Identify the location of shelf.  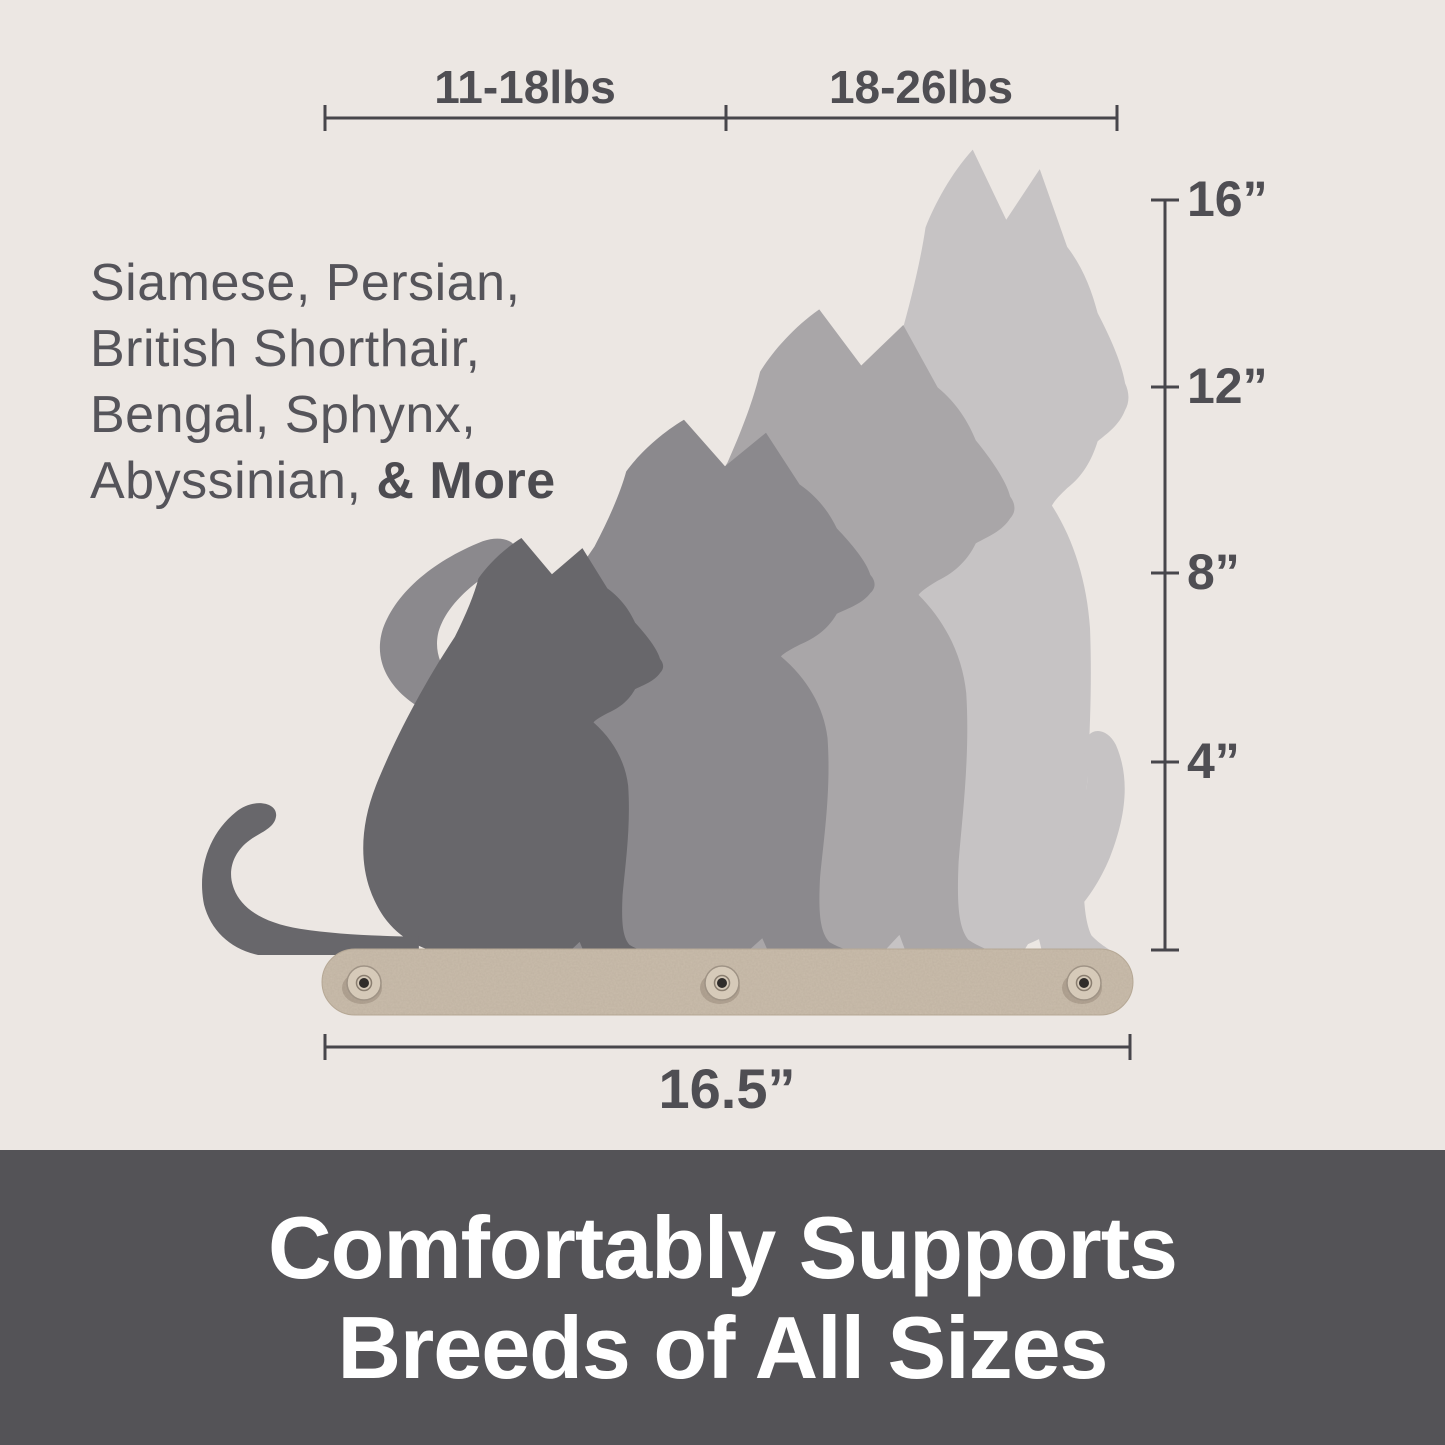
(727, 982).